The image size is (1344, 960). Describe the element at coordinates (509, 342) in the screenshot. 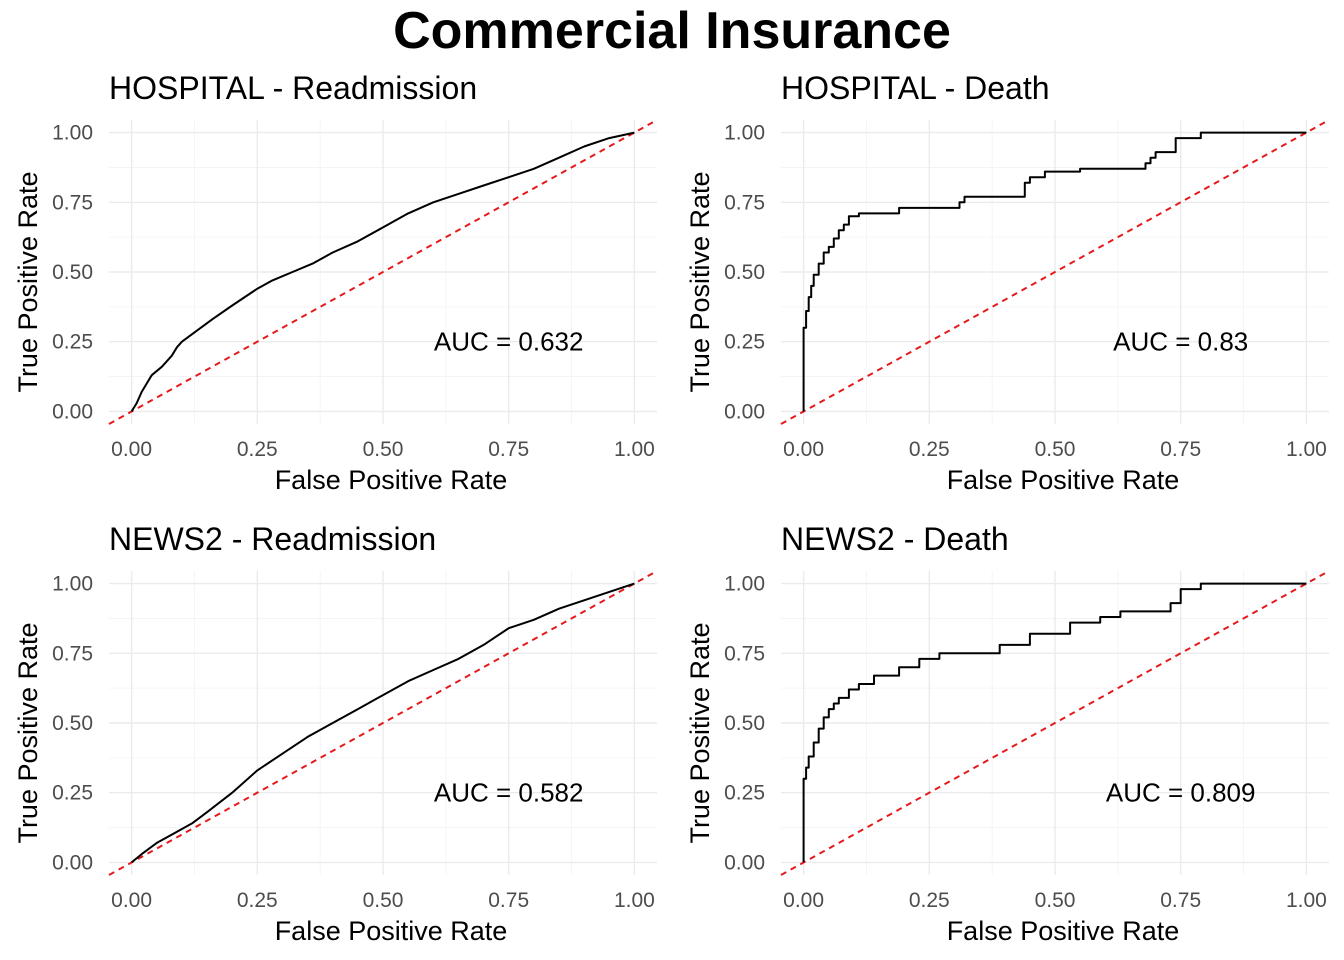

I see `auc-annotation: AUC = 0.632` at that location.